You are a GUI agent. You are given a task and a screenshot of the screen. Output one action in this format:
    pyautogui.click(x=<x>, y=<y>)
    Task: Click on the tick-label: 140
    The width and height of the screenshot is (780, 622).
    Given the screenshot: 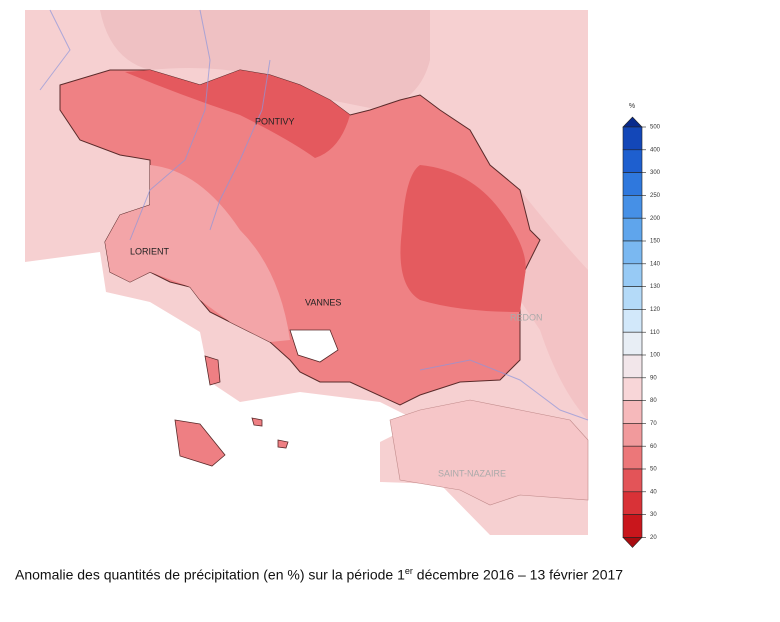 What is the action you would take?
    pyautogui.click(x=655, y=264)
    